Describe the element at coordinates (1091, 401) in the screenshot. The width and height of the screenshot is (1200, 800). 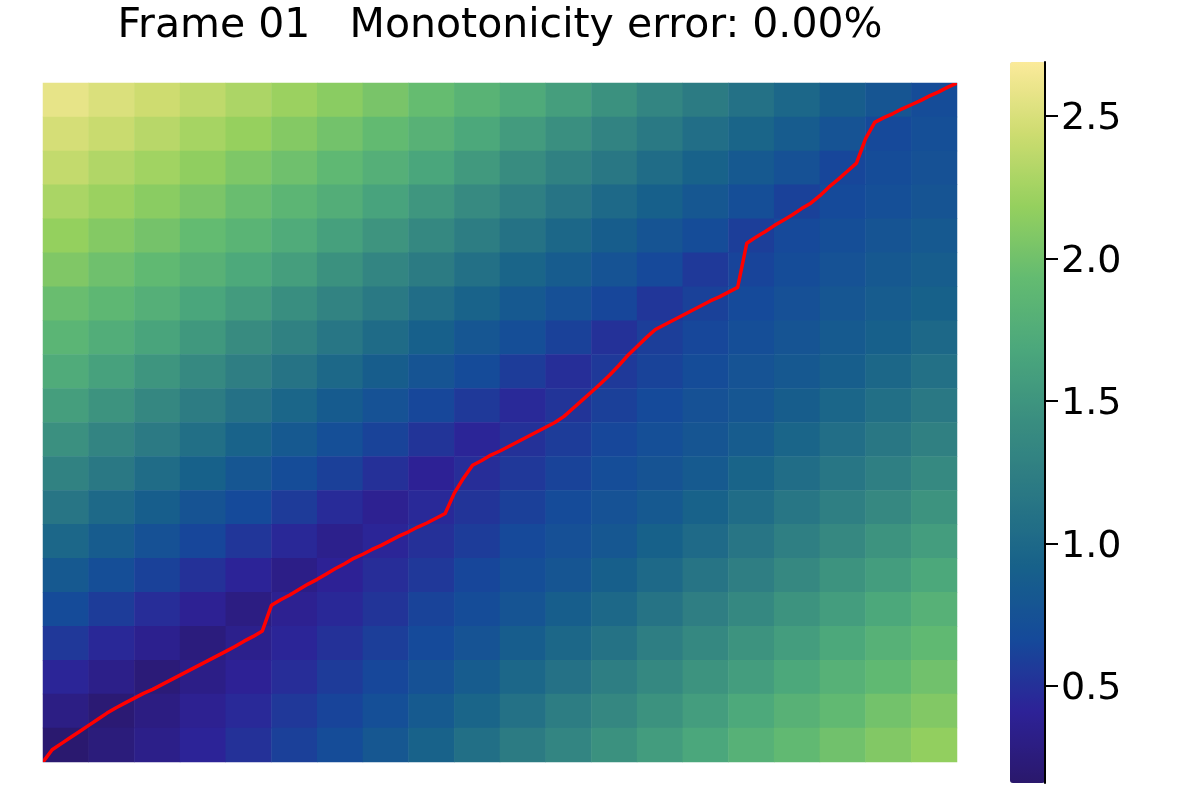
I see `color-bar-label: 1.5` at that location.